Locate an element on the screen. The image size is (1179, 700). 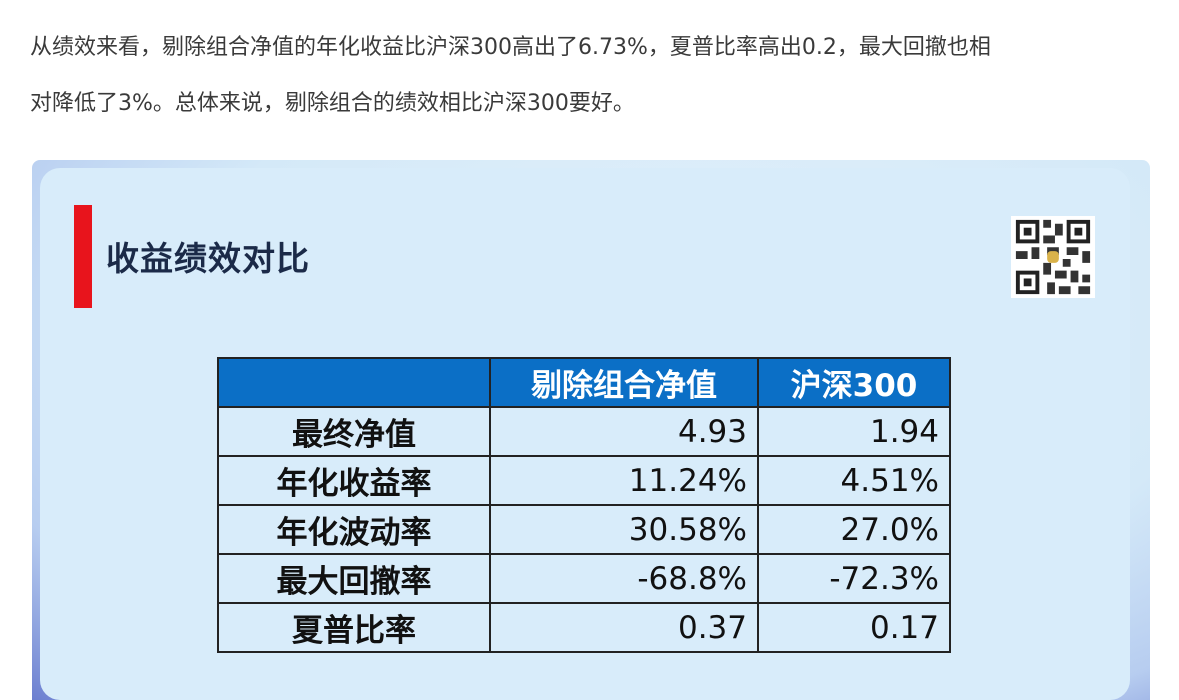
row-label: 夏普比率 is located at coordinates (354, 627).